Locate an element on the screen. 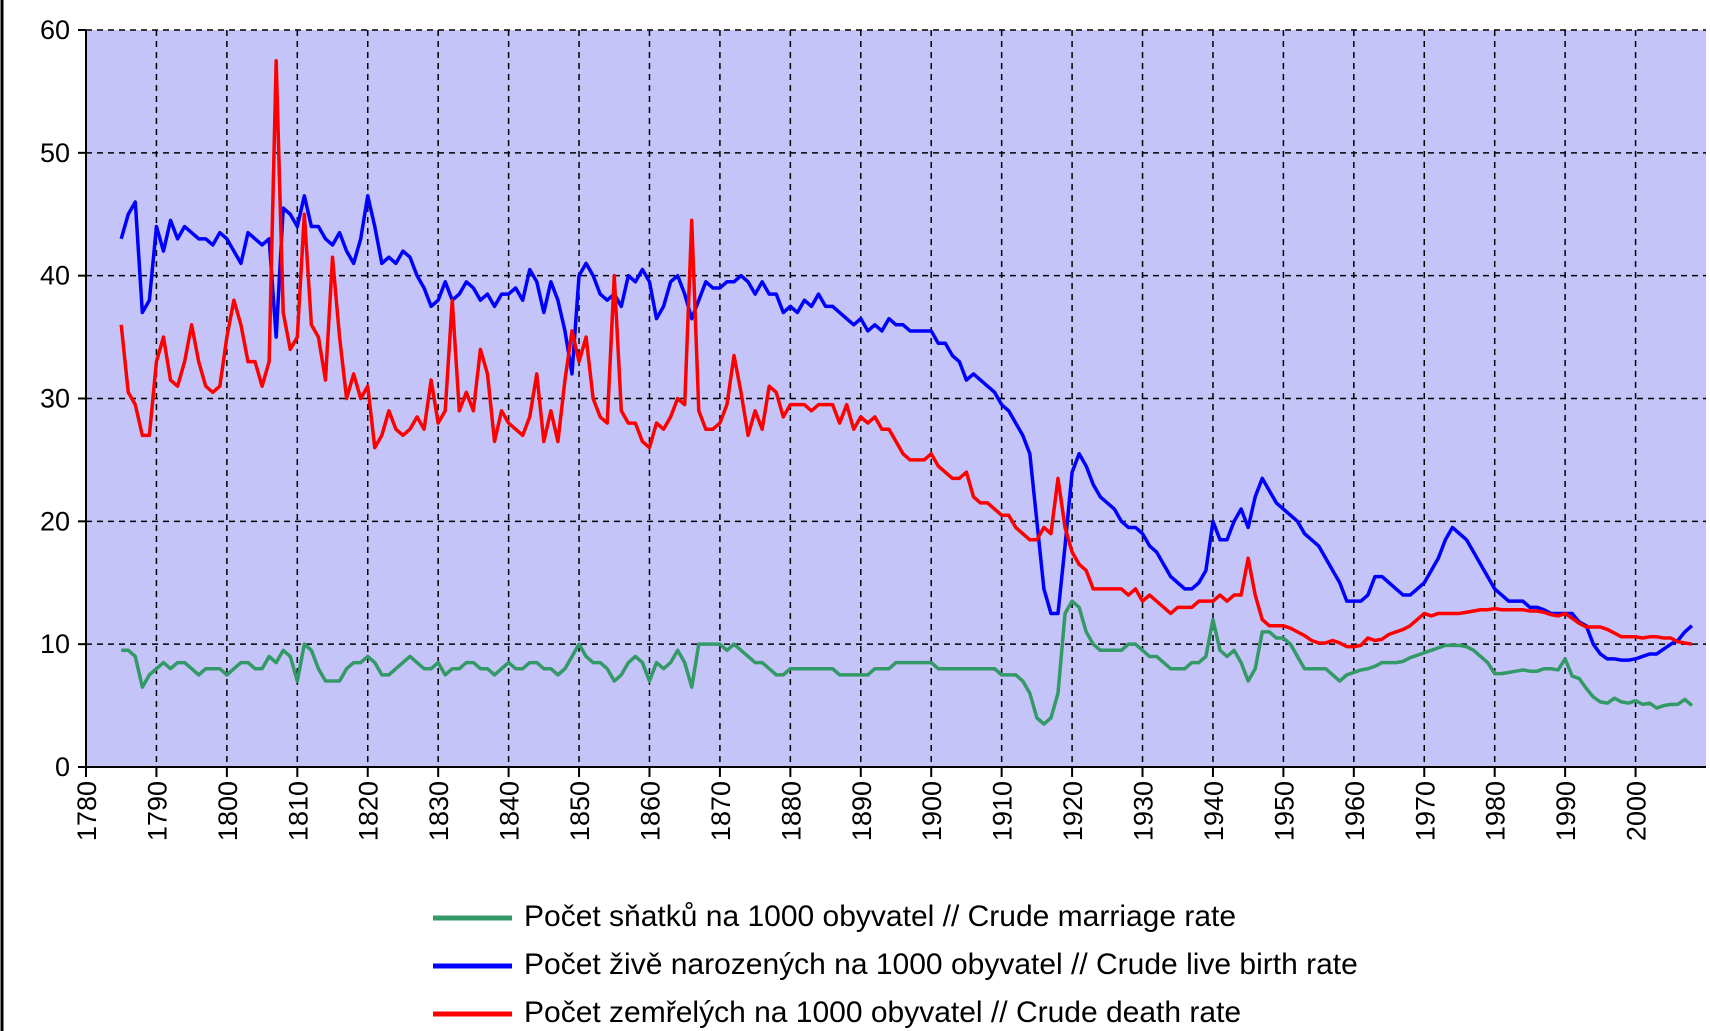  x-tick-label: 1810 is located at coordinates (298, 811).